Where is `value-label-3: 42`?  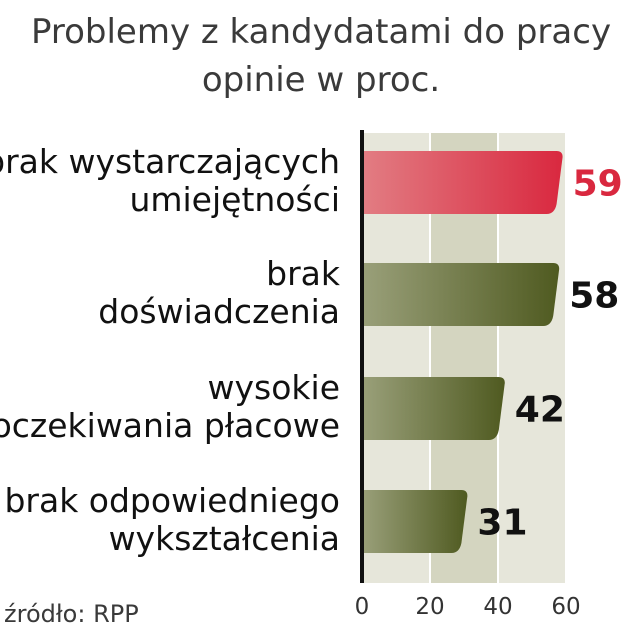
value-label-3: 42 is located at coordinates (540, 410).